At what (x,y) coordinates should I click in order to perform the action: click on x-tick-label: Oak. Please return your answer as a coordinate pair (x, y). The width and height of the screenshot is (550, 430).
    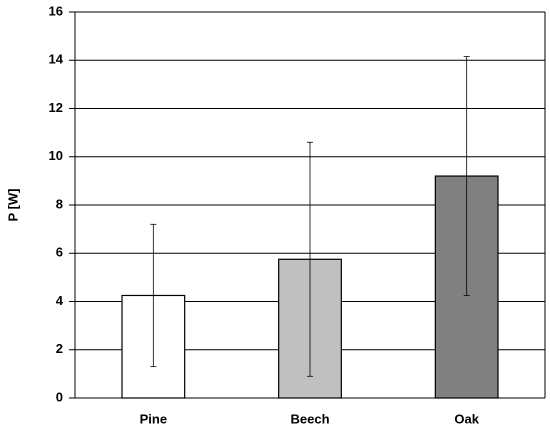
    Looking at the image, I should click on (466, 418).